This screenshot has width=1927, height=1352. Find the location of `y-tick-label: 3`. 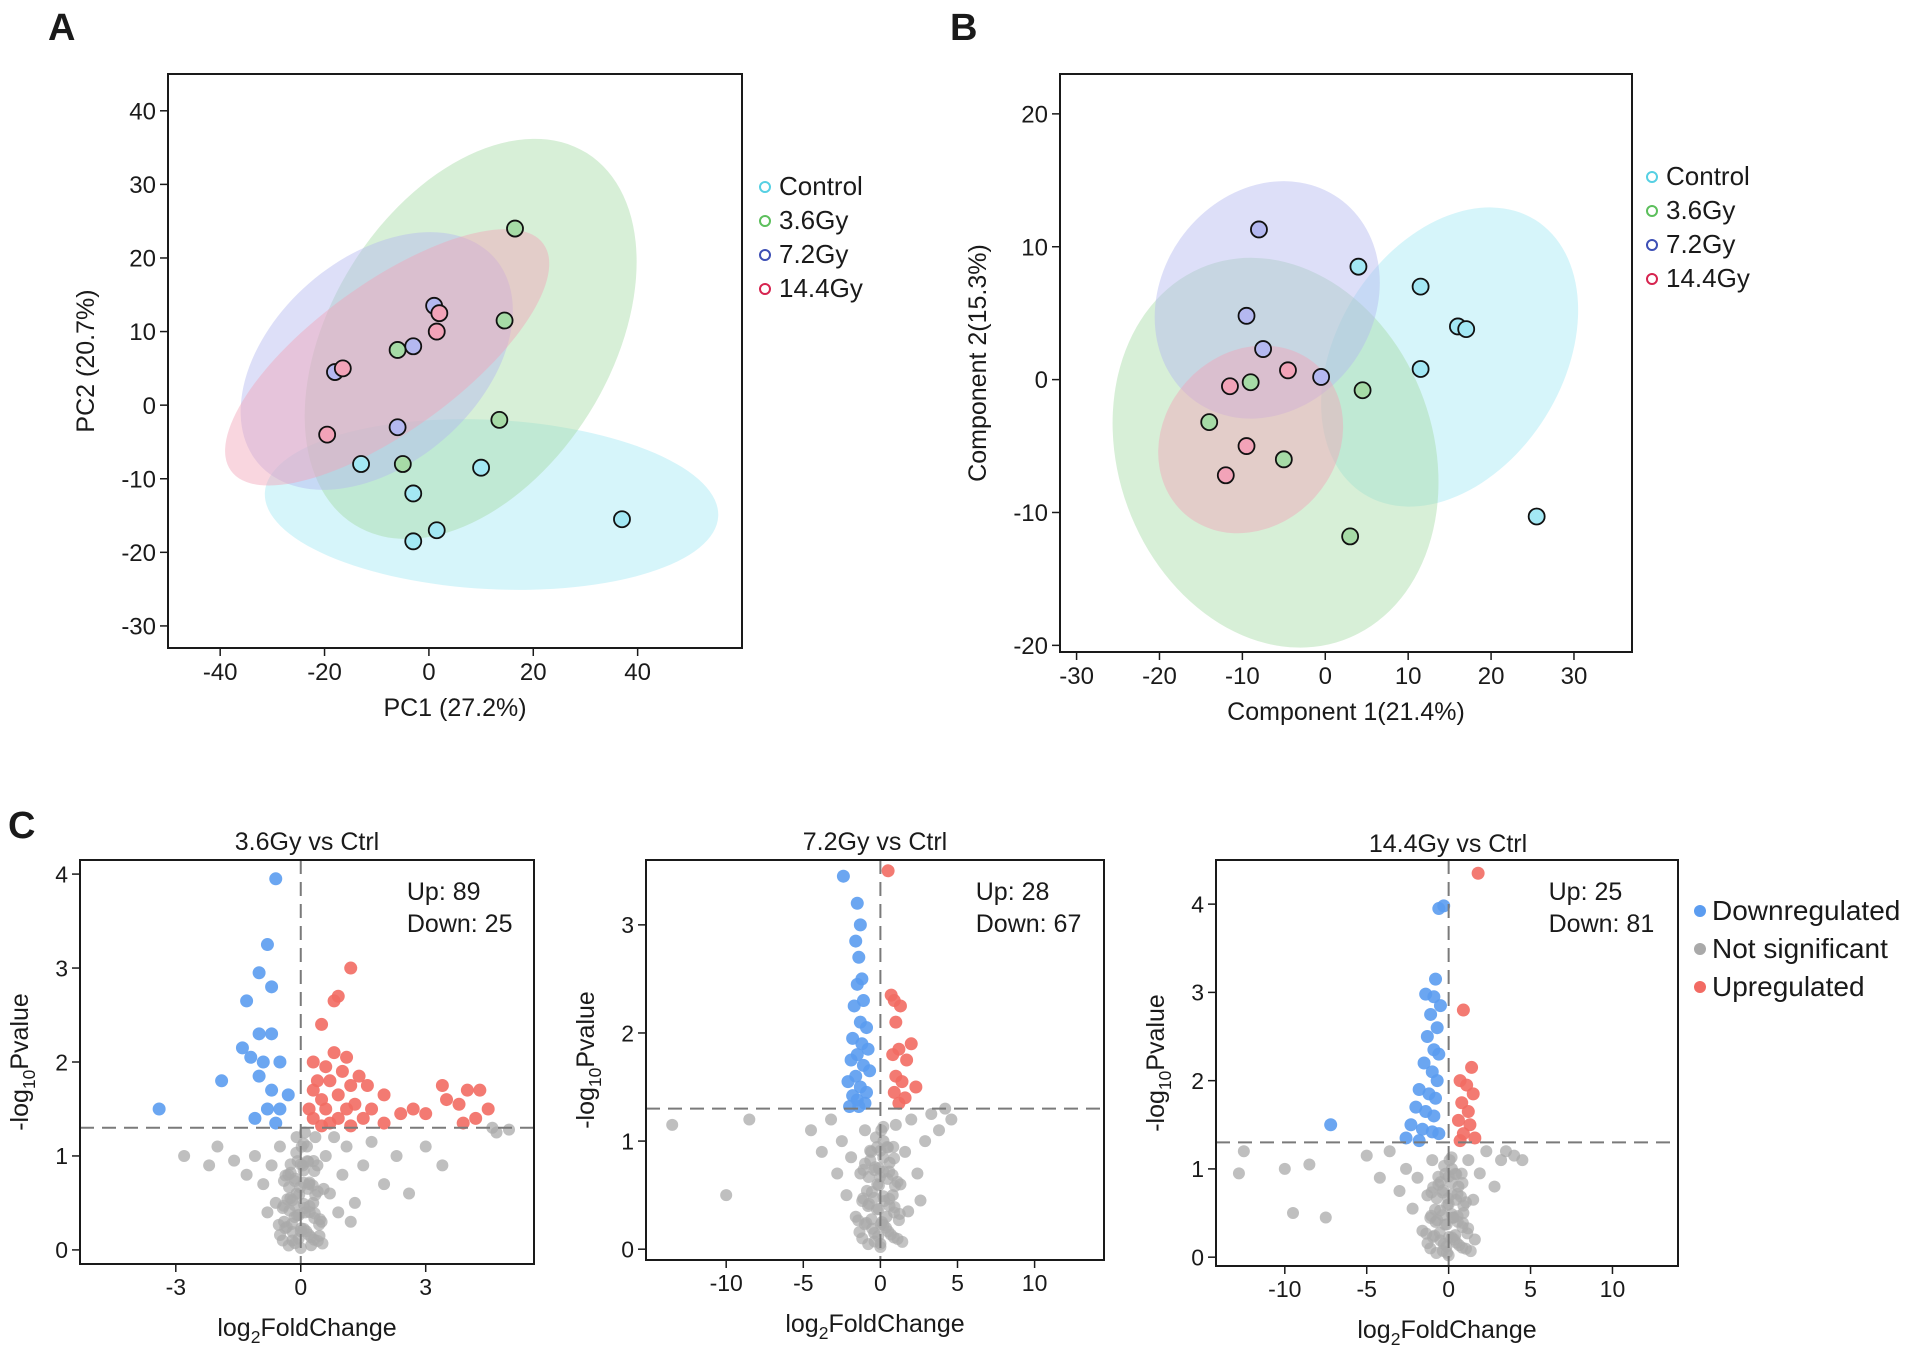

y-tick-label: 3 is located at coordinates (1197, 993).